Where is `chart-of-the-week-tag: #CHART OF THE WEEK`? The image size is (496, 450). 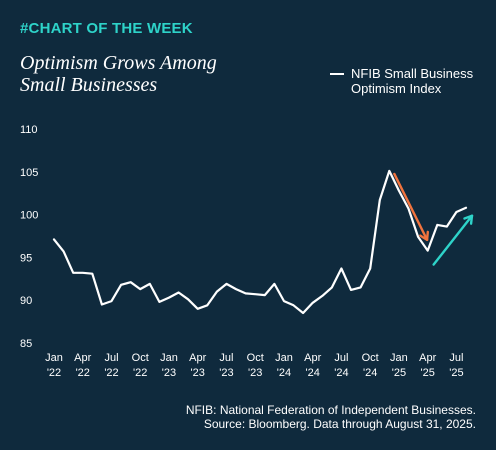
chart-of-the-week-tag: #CHART OF THE WEEK is located at coordinates (106, 28).